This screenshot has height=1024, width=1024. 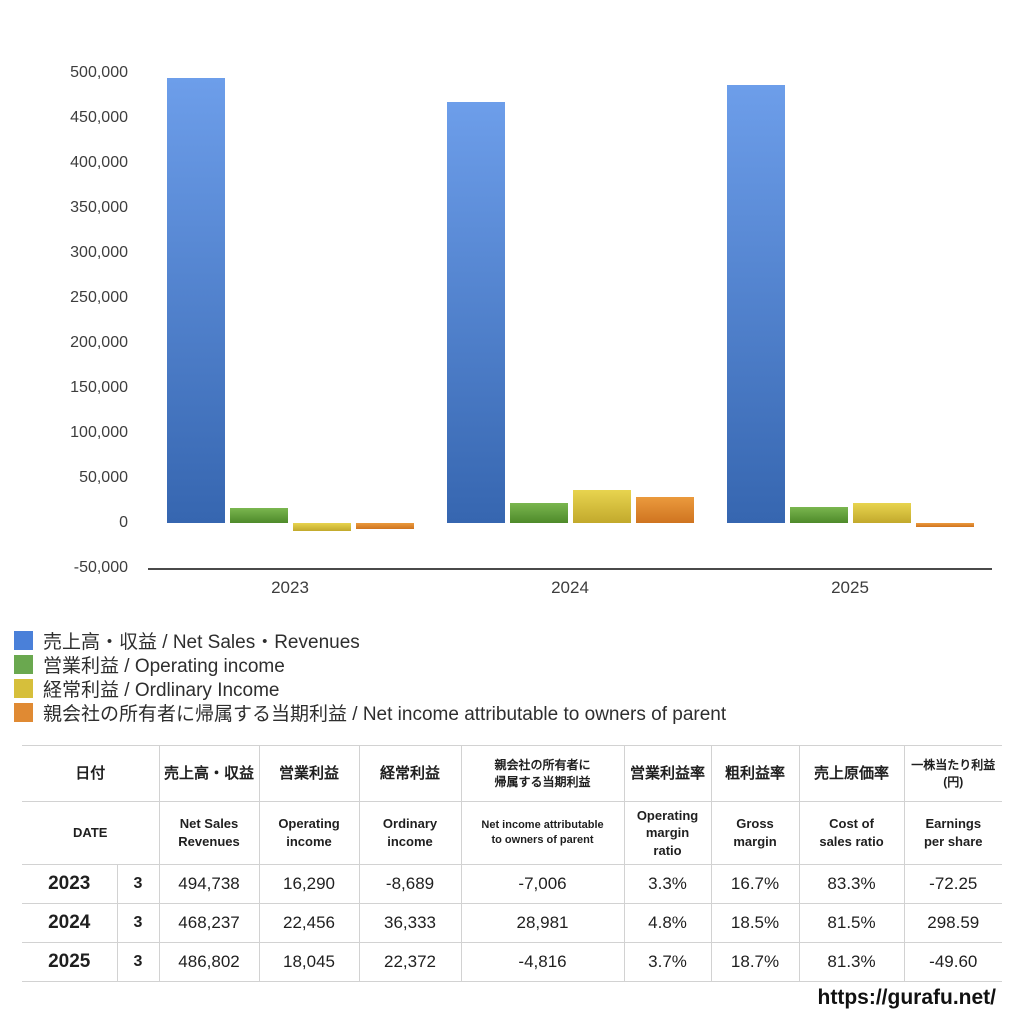 What do you see at coordinates (309, 833) in the screenshot?
I see `table-header-cell: Operating income` at bounding box center [309, 833].